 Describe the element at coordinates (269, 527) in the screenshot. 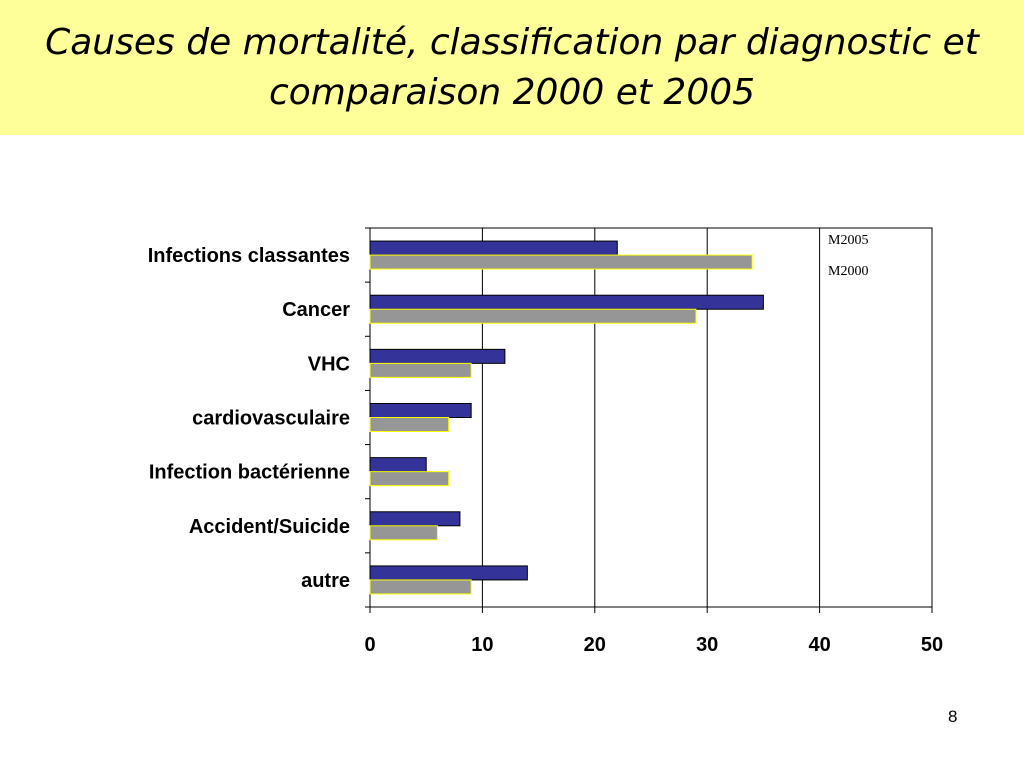

I see `category-label: Accident/Suicide` at that location.